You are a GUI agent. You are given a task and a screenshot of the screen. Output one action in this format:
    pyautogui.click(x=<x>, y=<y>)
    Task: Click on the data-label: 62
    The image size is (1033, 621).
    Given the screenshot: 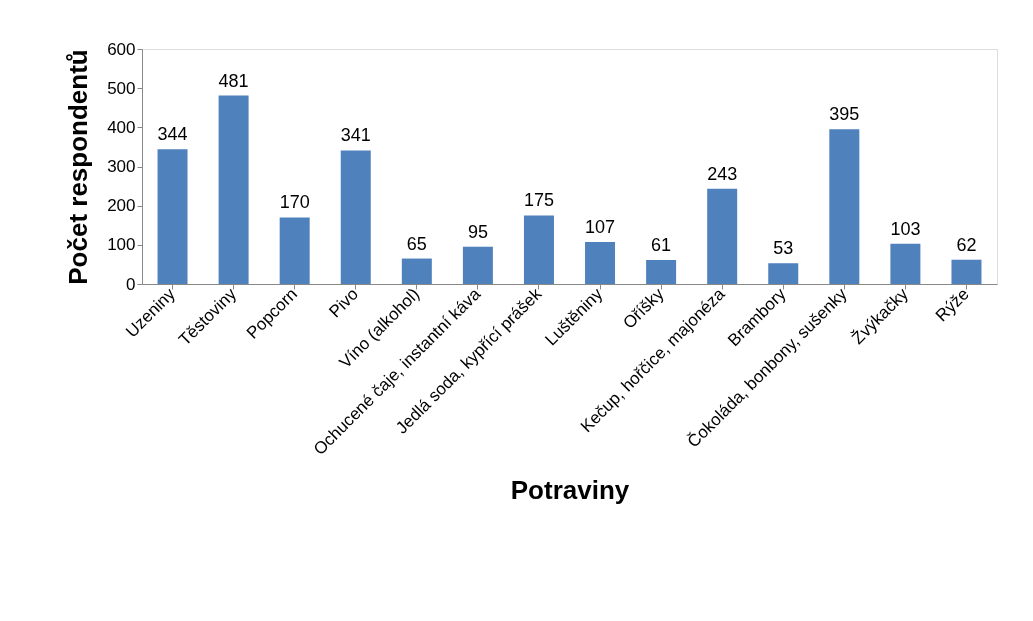 What is the action you would take?
    pyautogui.click(x=966, y=244)
    